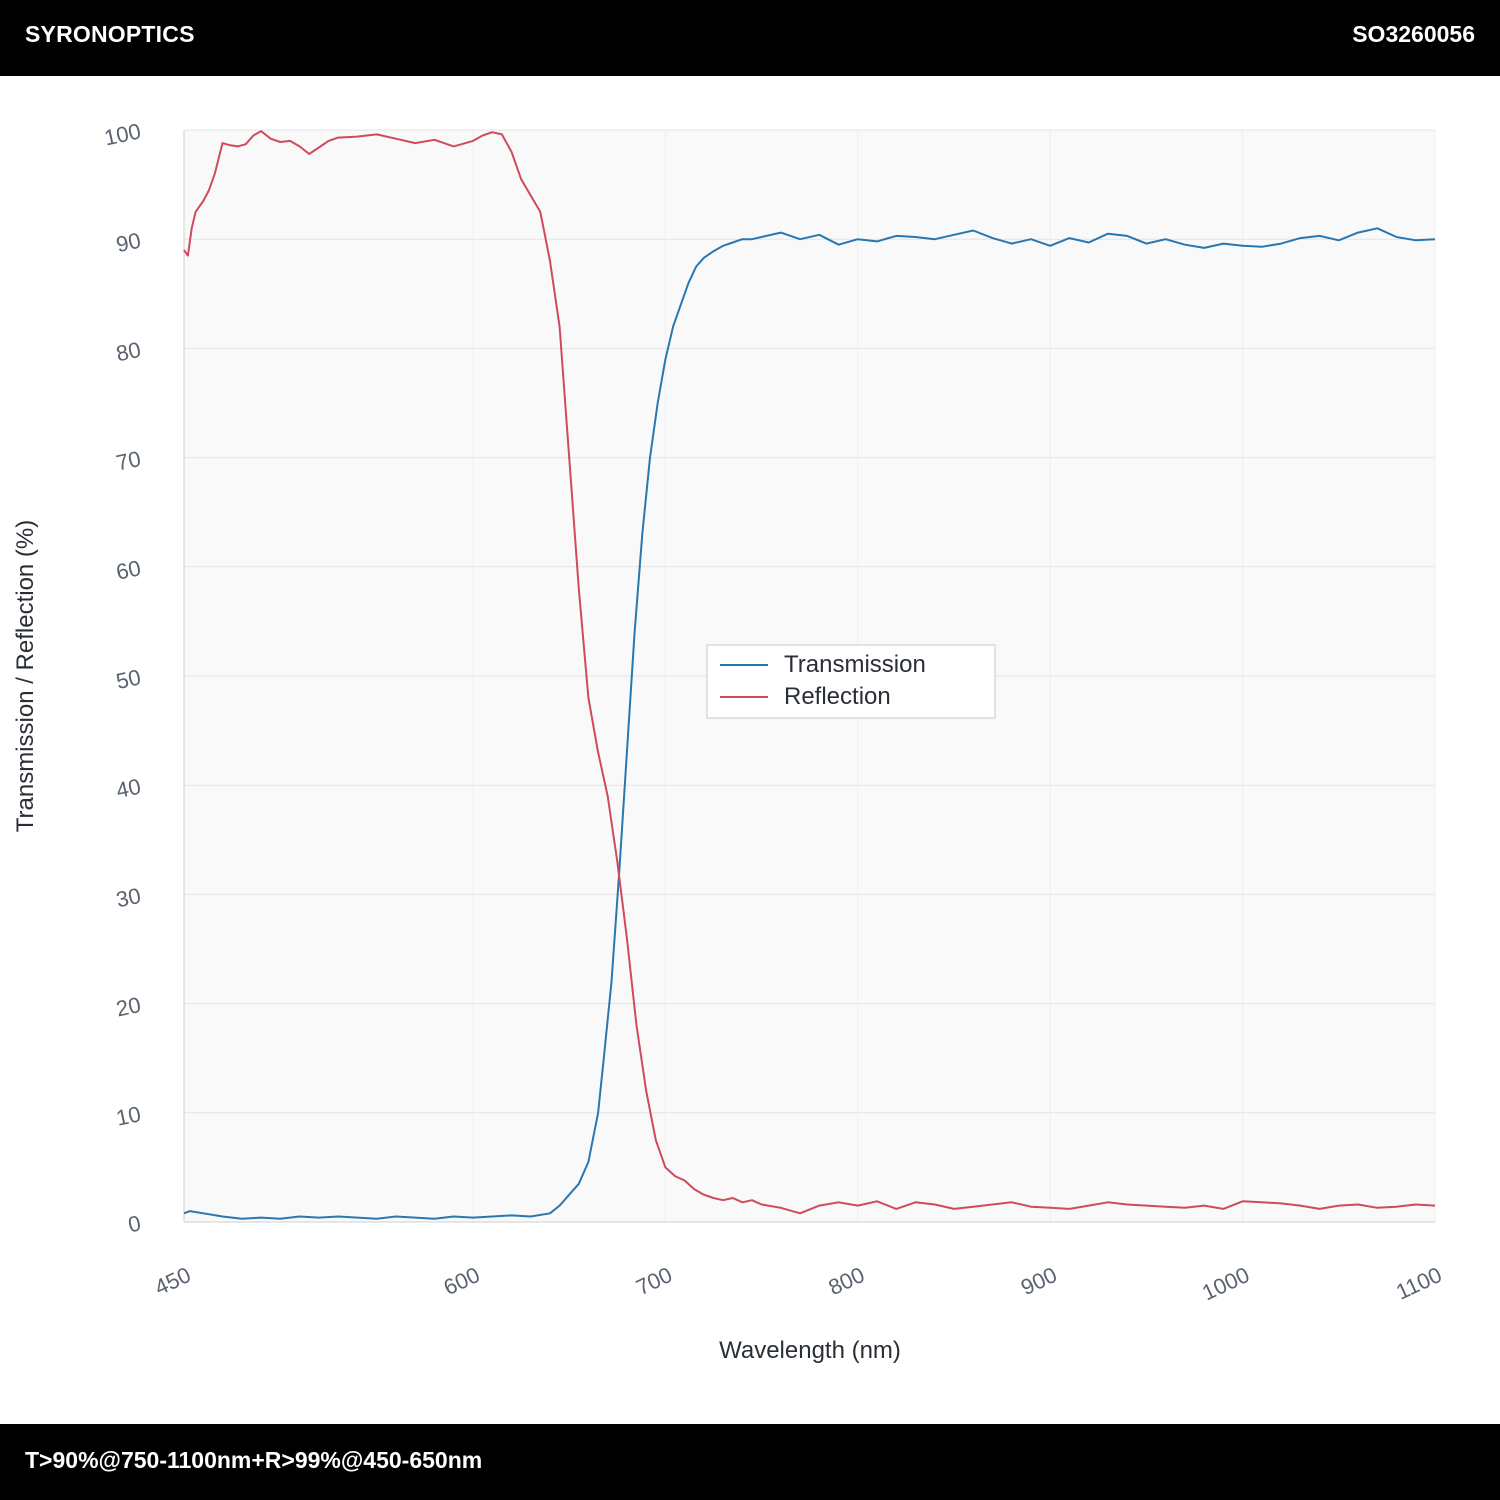 This screenshot has width=1500, height=1500. What do you see at coordinates (128, 898) in the screenshot?
I see `y-tick-label: 30` at bounding box center [128, 898].